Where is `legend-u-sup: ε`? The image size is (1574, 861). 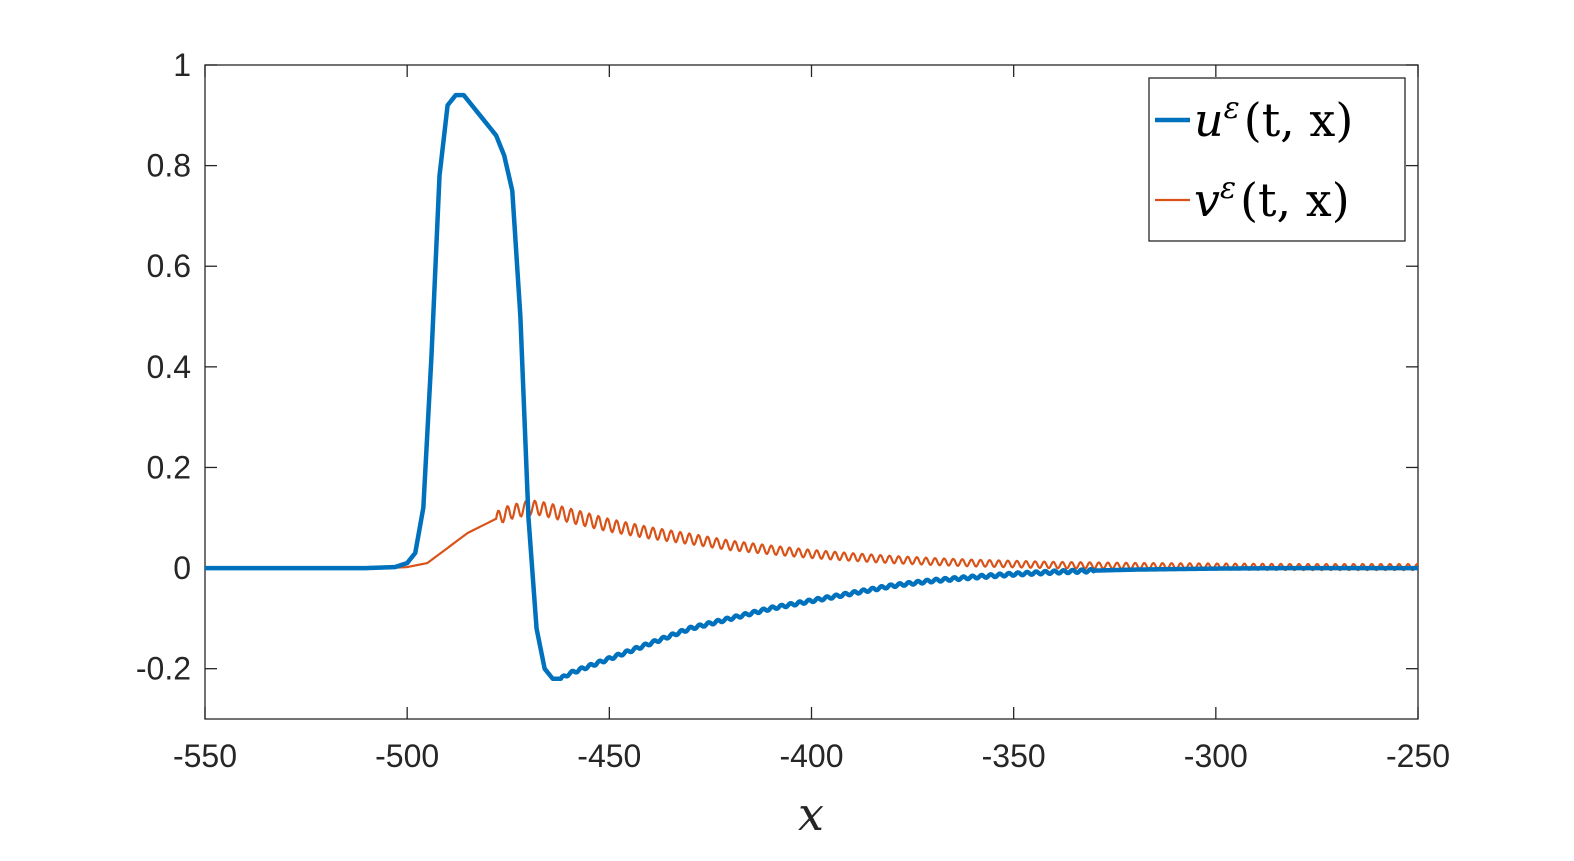 legend-u-sup: ε is located at coordinates (1232, 108).